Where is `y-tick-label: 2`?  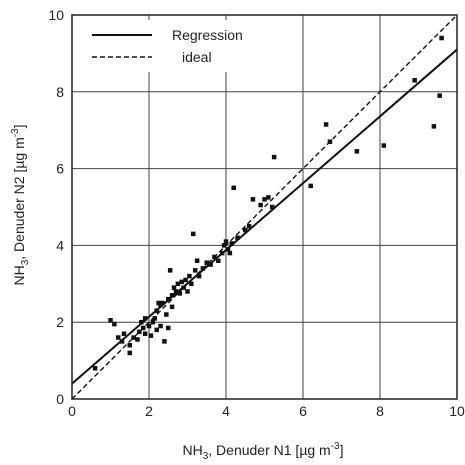 y-tick-label: 2 is located at coordinates (60, 322).